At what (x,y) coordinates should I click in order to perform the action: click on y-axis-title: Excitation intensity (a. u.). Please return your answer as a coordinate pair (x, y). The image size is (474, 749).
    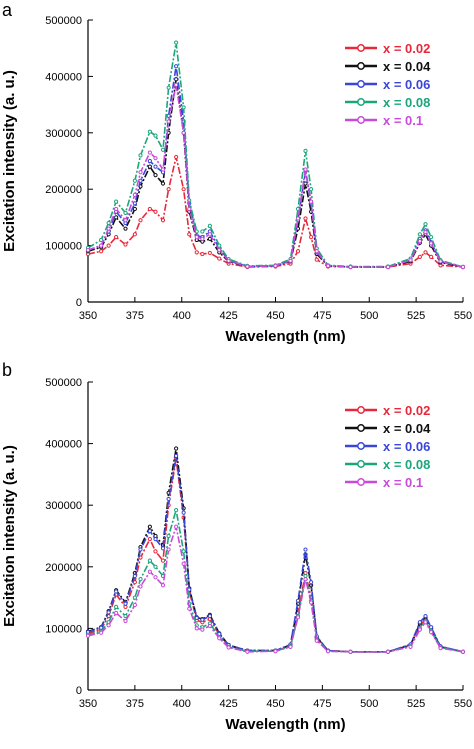
    Looking at the image, I should click on (9, 161).